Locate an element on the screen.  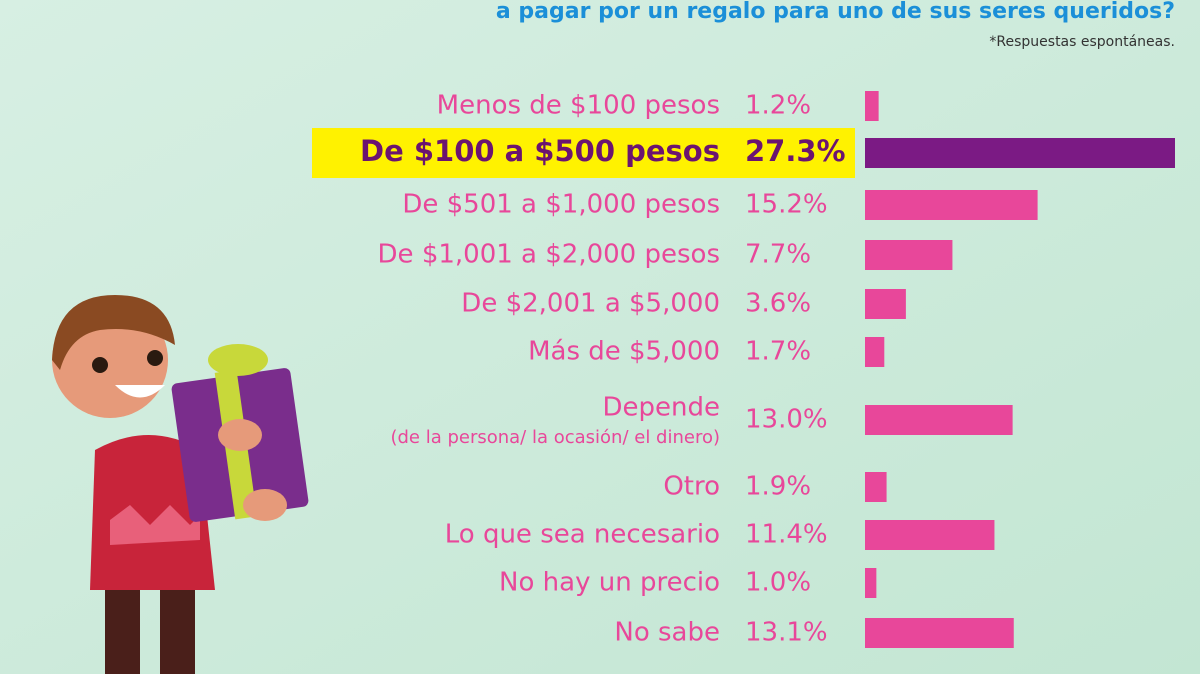
value-label: 1.9% is located at coordinates (778, 487).